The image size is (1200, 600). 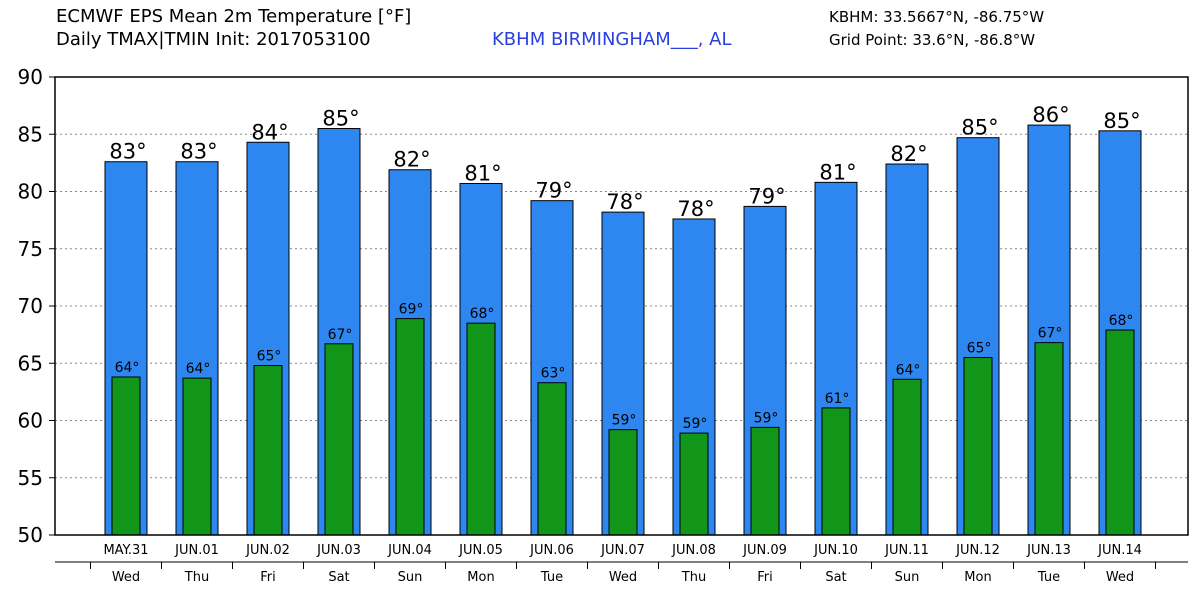 What do you see at coordinates (30, 77) in the screenshot?
I see `y-tick-label: 90` at bounding box center [30, 77].